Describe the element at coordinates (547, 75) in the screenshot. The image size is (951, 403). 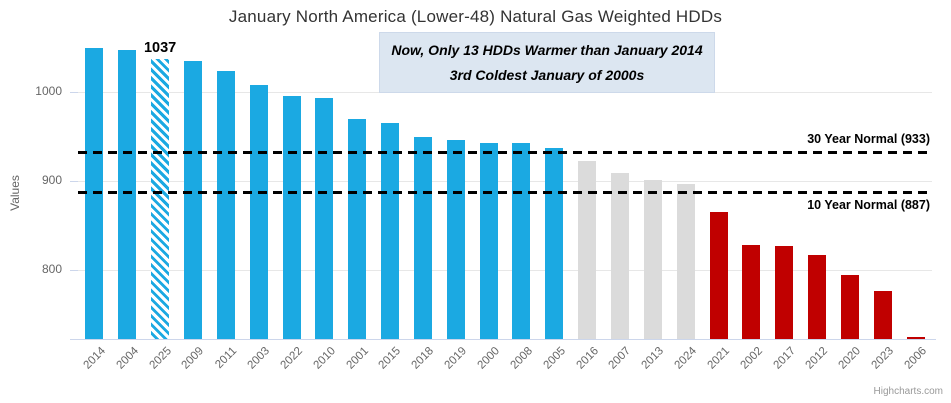
I see `annotation-line-2: 3rd Coldest January of 2000s` at that location.